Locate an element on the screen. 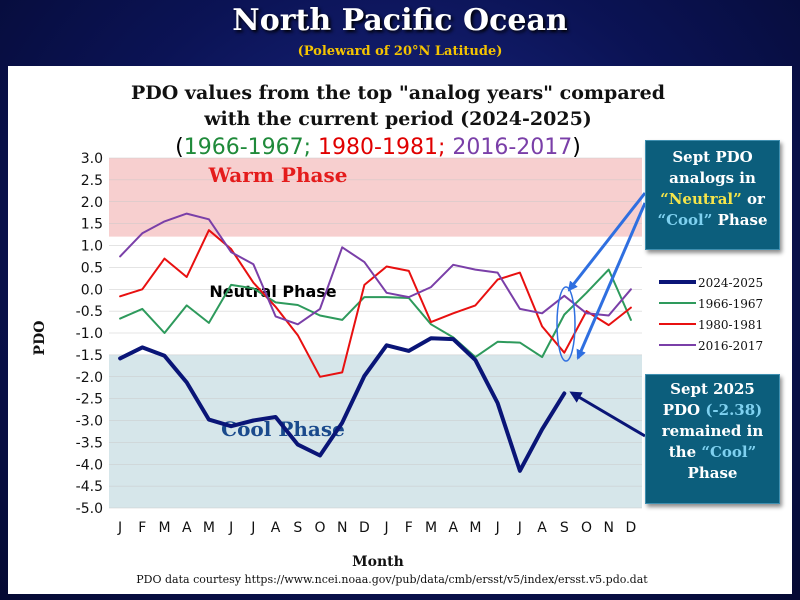  y-tick-label: -0.5 is located at coordinates (89, 312).